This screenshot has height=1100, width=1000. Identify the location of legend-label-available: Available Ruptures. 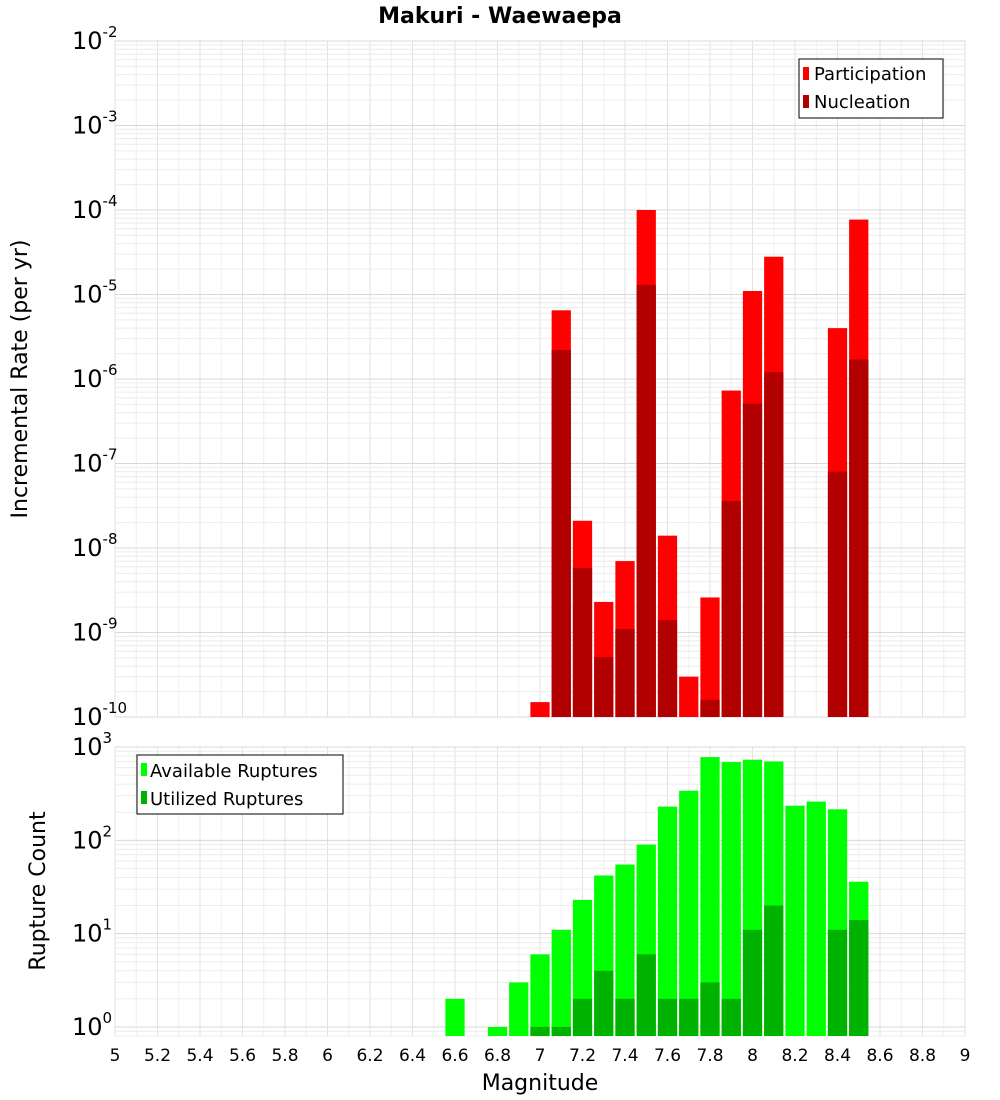
(234, 771).